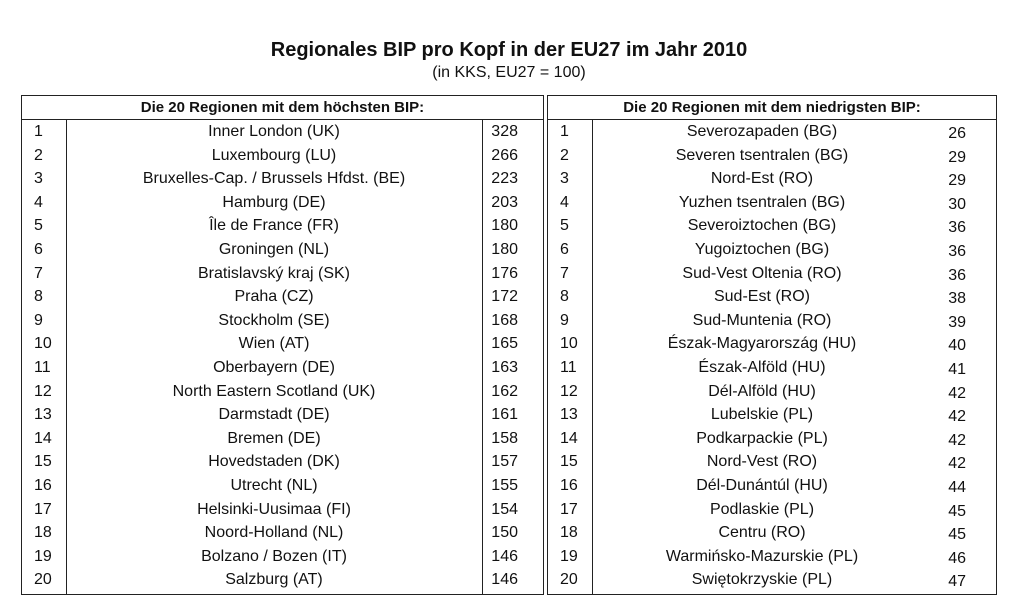  Describe the element at coordinates (772, 226) in the screenshot. I see `table-row: 5 Severoiztochen (BG) 36` at that location.